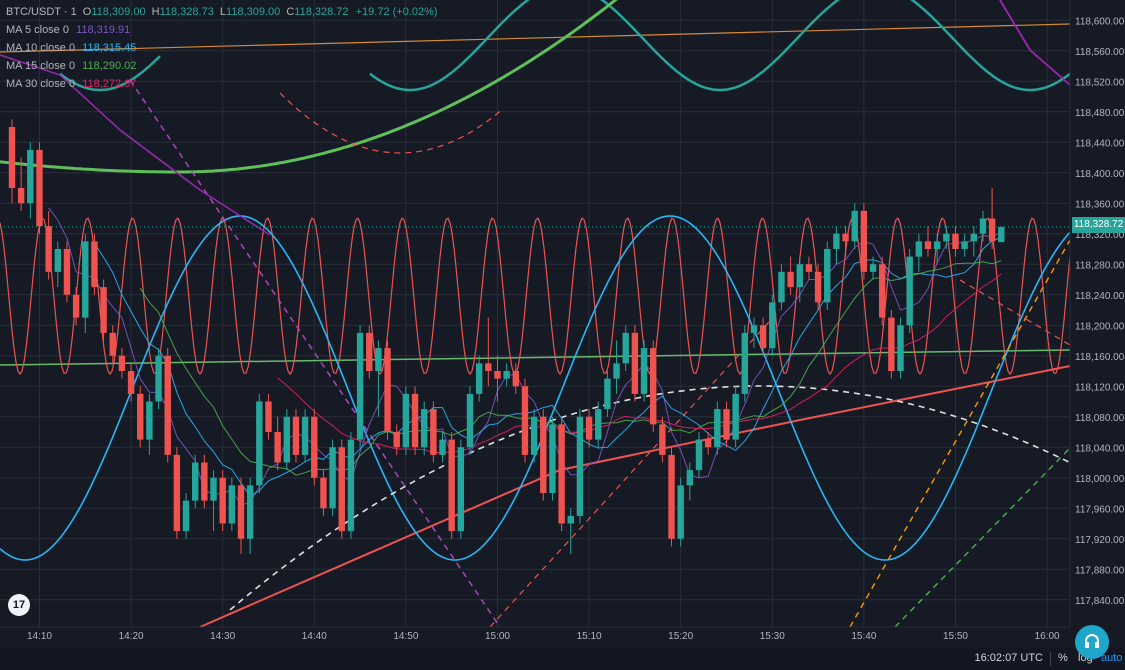 The image size is (1125, 670). Describe the element at coordinates (1092, 642) in the screenshot. I see `support-button` at that location.